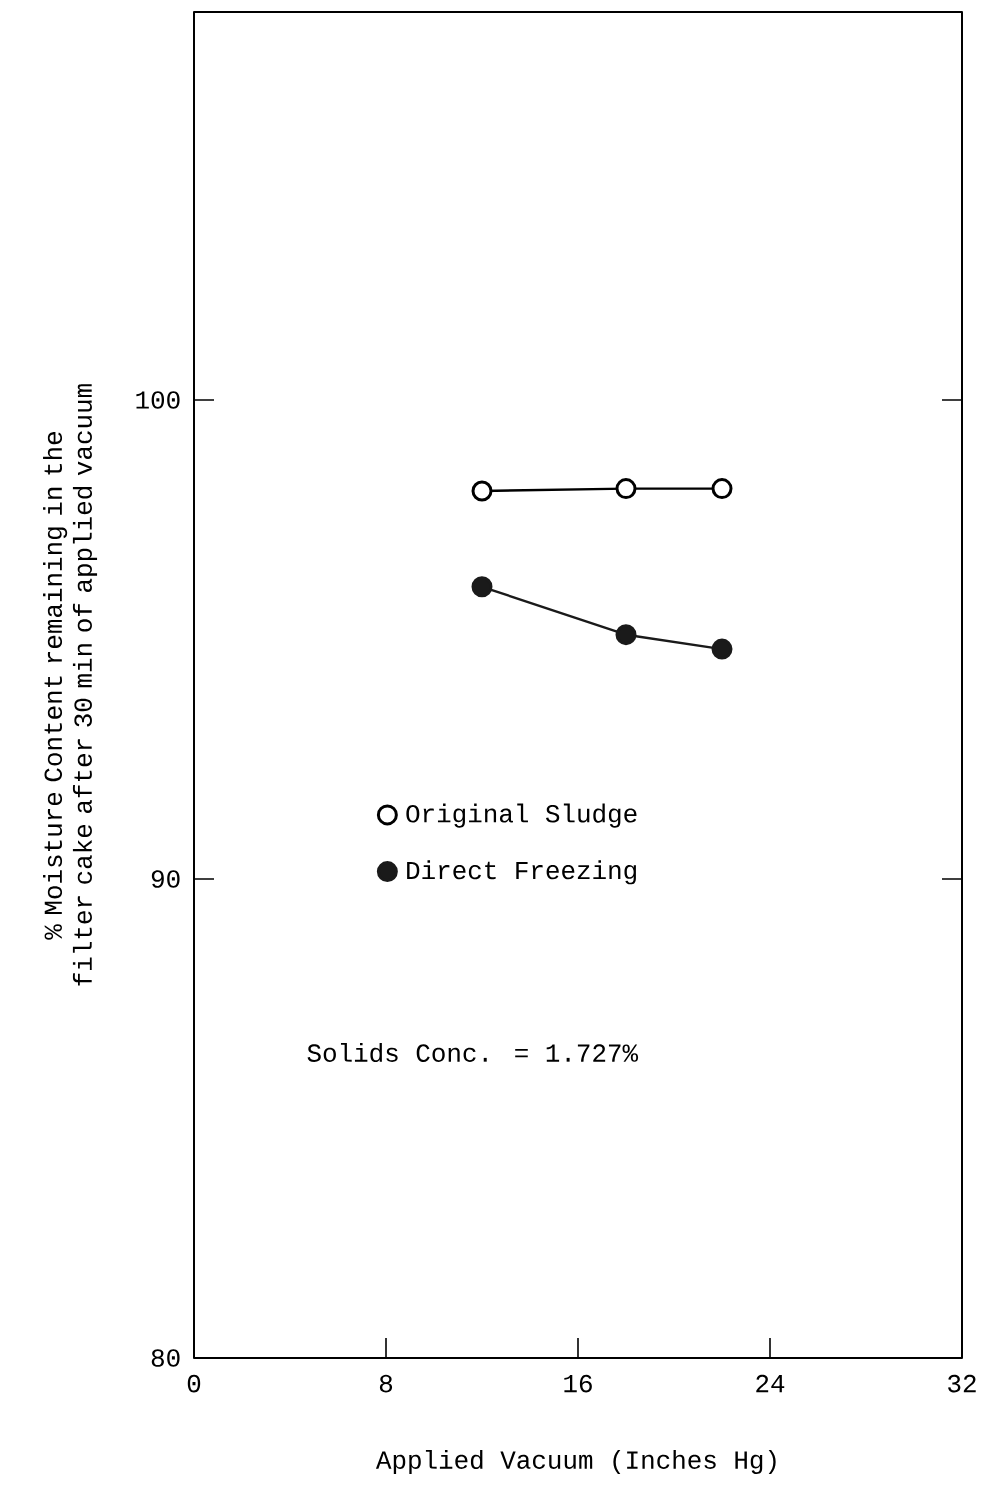 The image size is (986, 1490). Describe the element at coordinates (770, 1383) in the screenshot. I see `x-tick-label: 24` at that location.